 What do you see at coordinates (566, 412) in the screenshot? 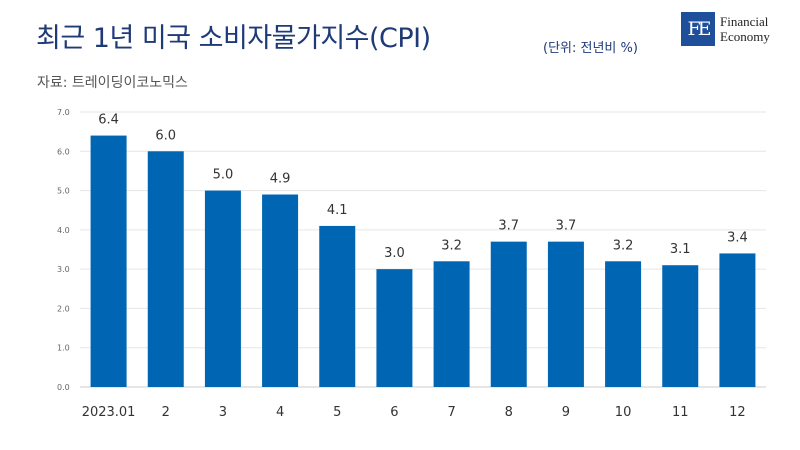
I see `x-tick-label: 9` at bounding box center [566, 412].